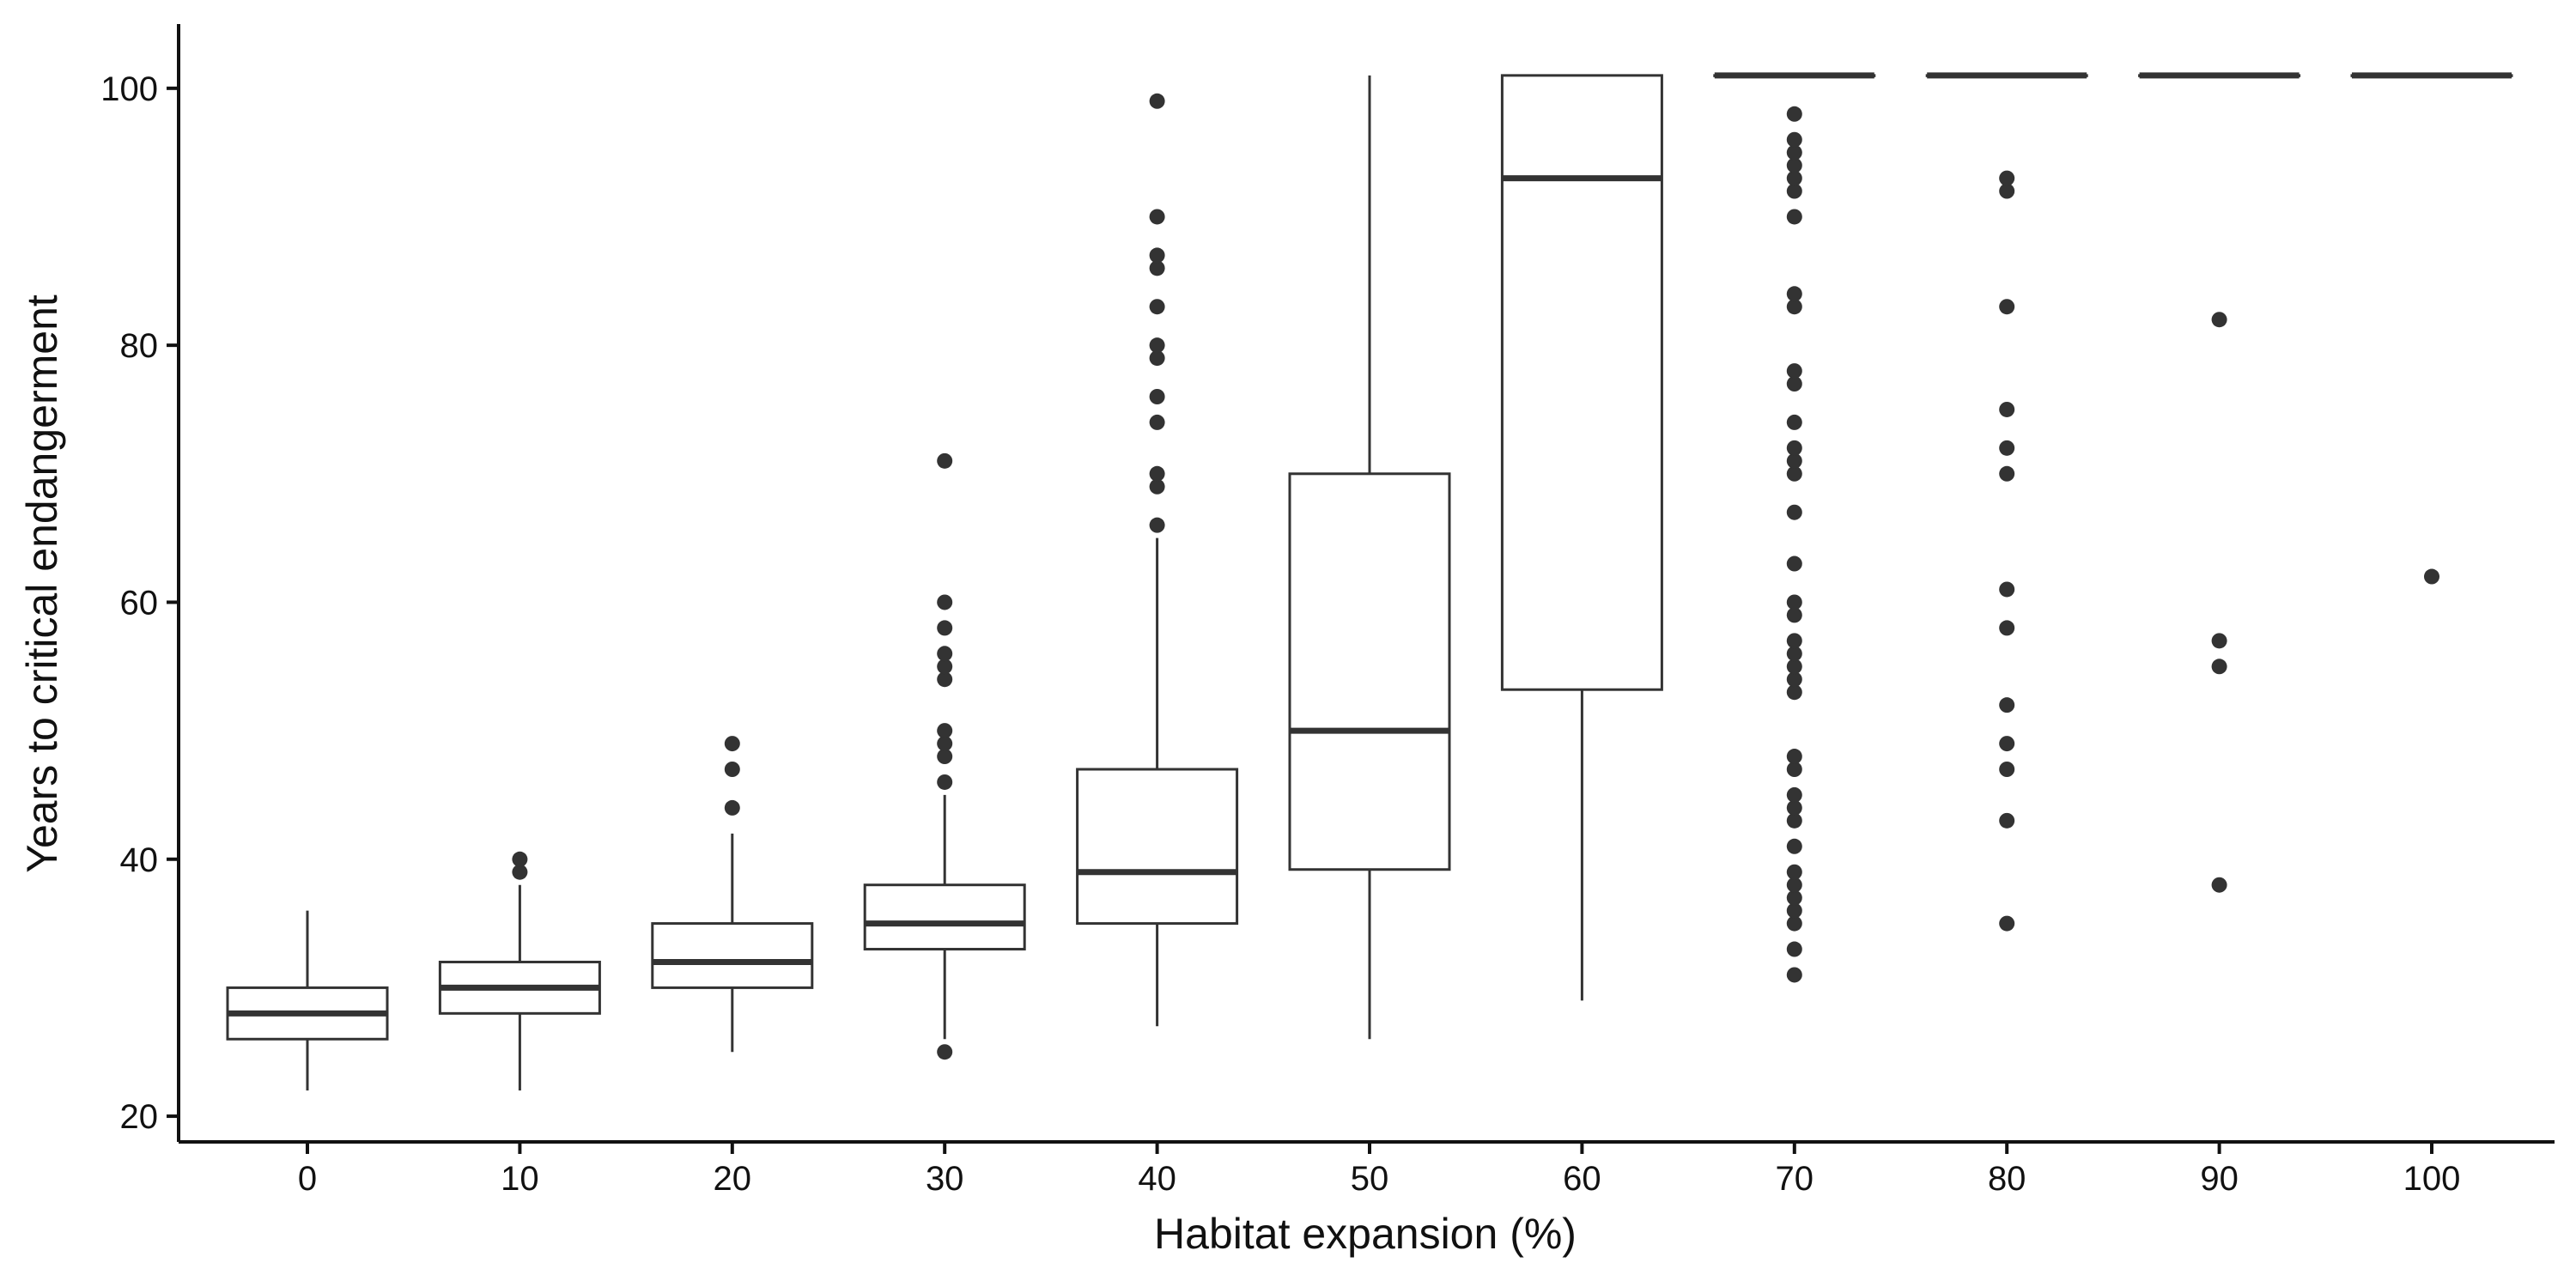 This screenshot has width=2576, height=1287. What do you see at coordinates (307, 1179) in the screenshot?
I see `x-tick-label: 0` at bounding box center [307, 1179].